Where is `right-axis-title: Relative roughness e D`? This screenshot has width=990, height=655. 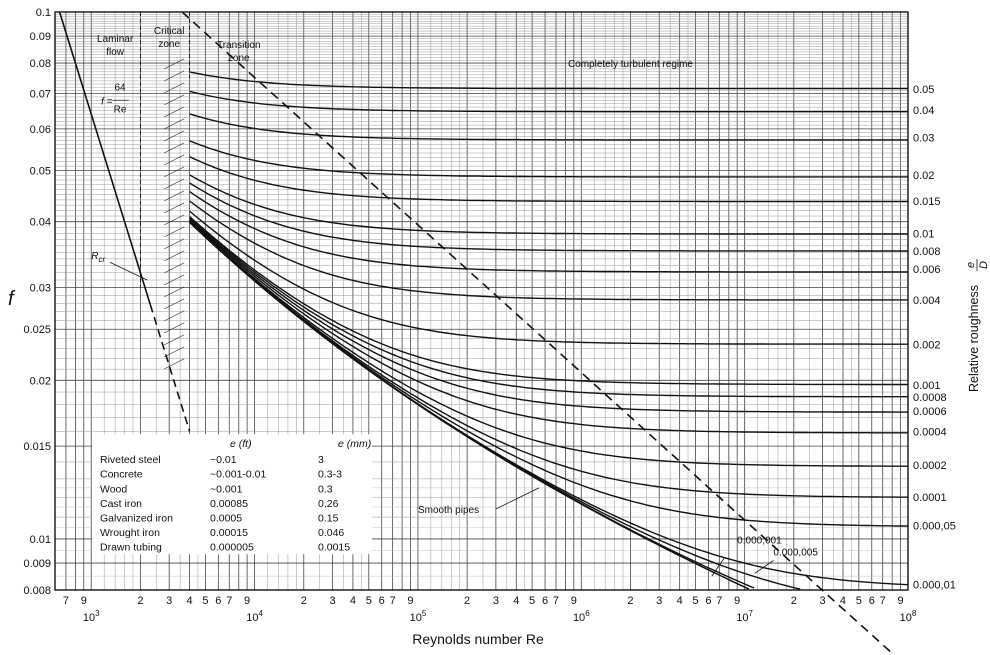
right-axis-title: Relative roughness e D is located at coordinates (977, 325).